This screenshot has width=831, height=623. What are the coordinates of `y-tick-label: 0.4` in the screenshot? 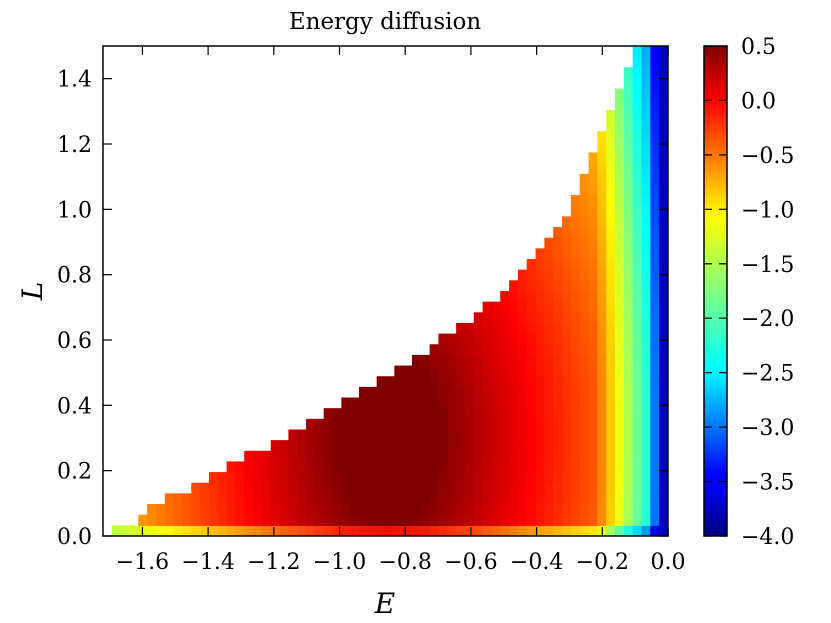 It's located at (74, 406).